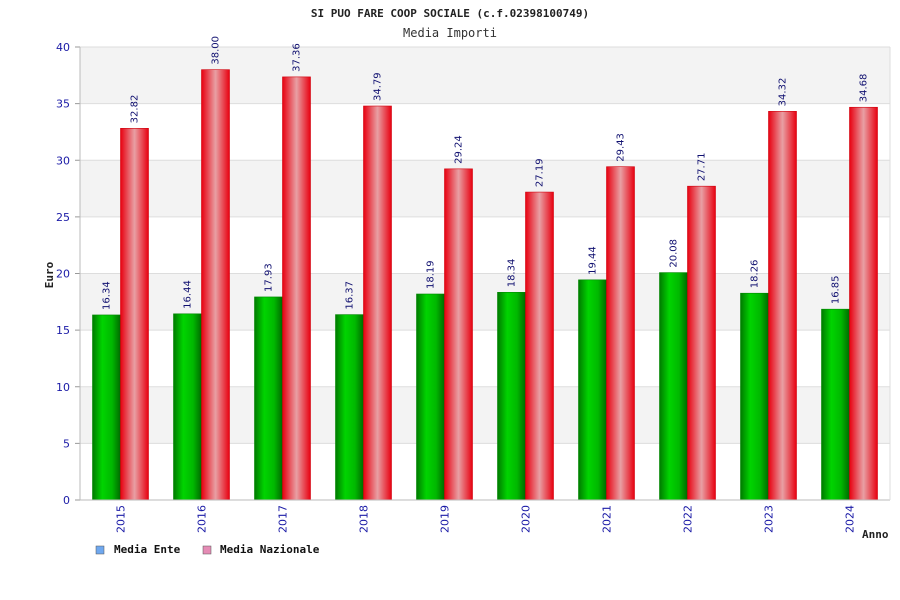 Image resolution: width=900 pixels, height=600 pixels. What do you see at coordinates (835, 404) in the screenshot?
I see `bar-media-ente-2024` at bounding box center [835, 404].